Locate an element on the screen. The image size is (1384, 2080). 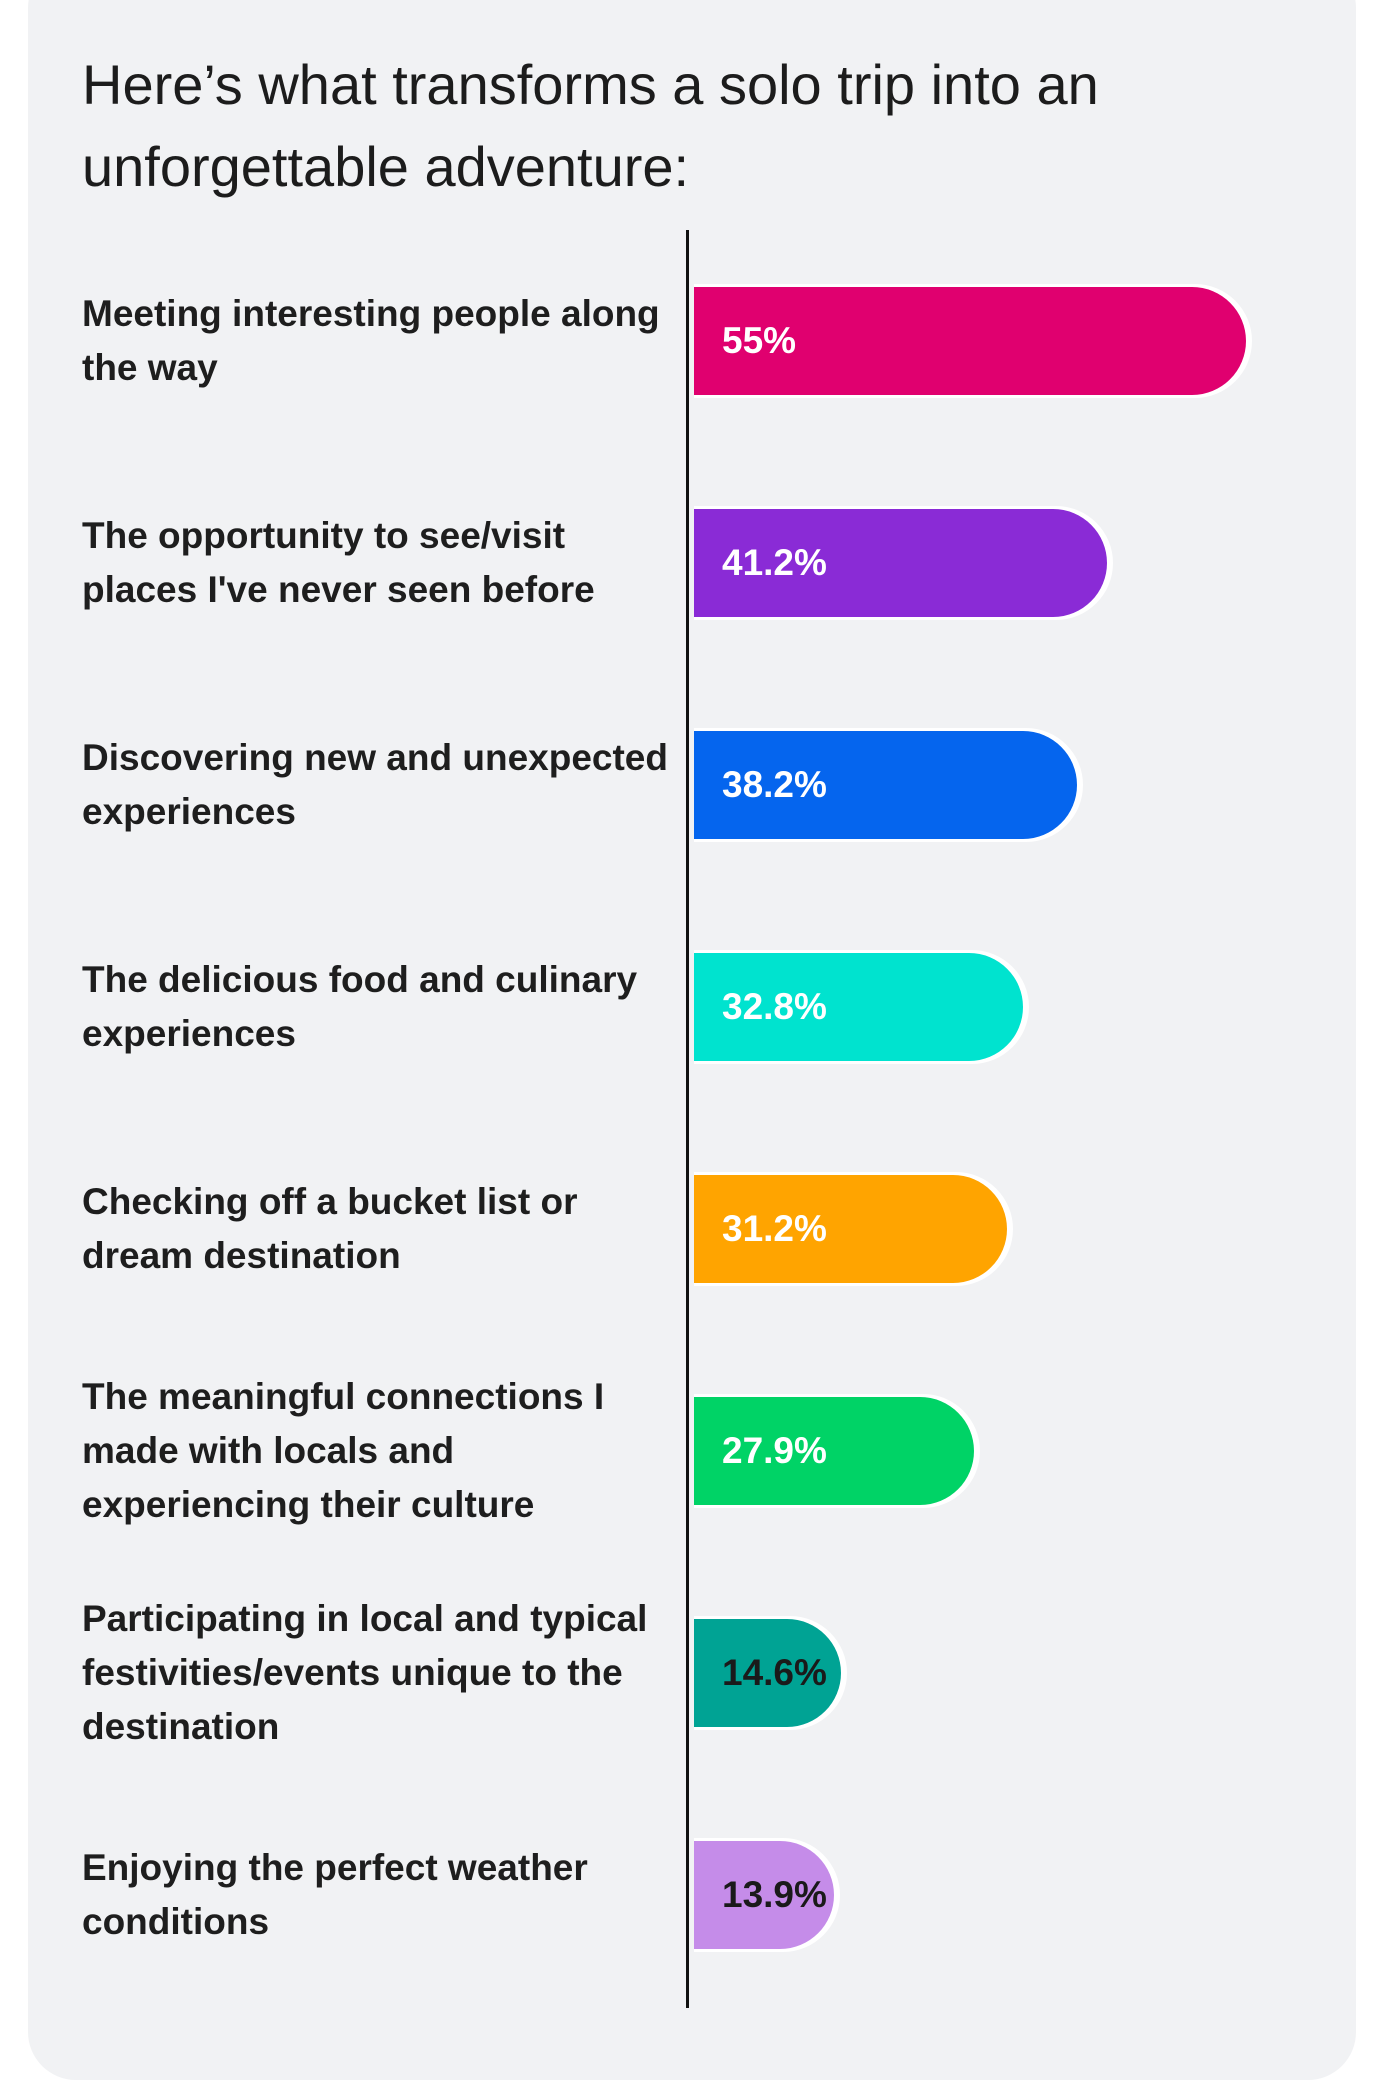
bar: 32.8% is located at coordinates (858, 1007).